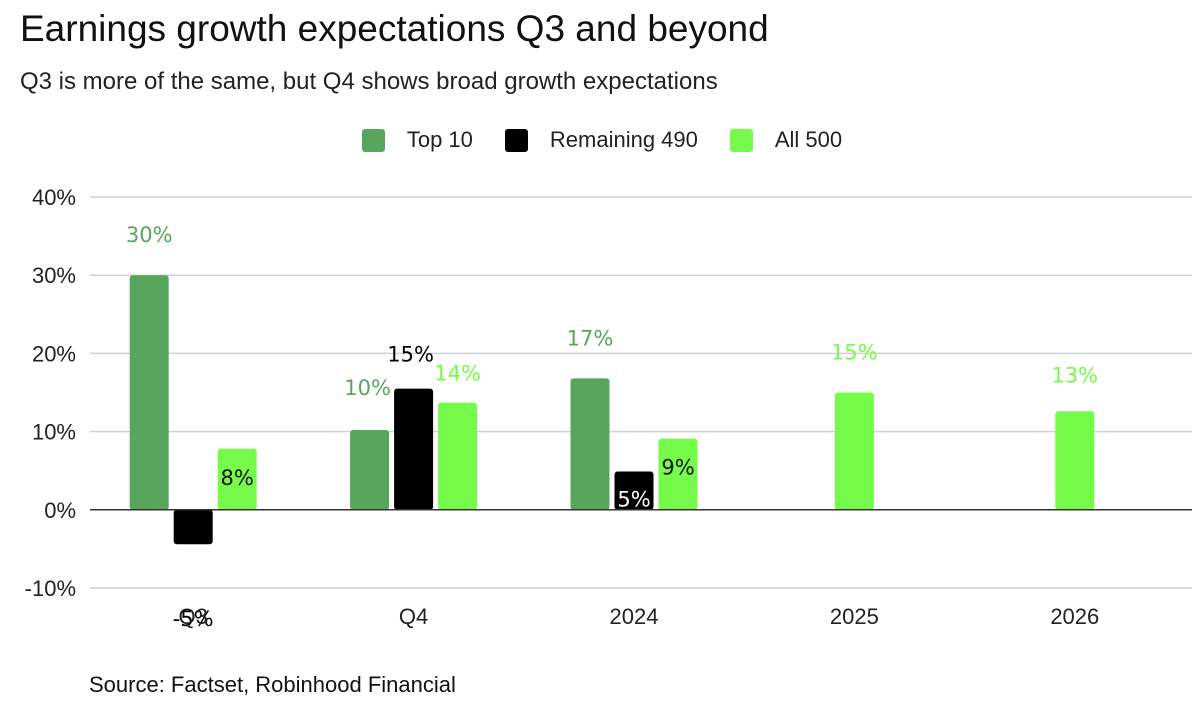 The width and height of the screenshot is (1204, 706). I want to click on data-label: 8%, so click(237, 478).